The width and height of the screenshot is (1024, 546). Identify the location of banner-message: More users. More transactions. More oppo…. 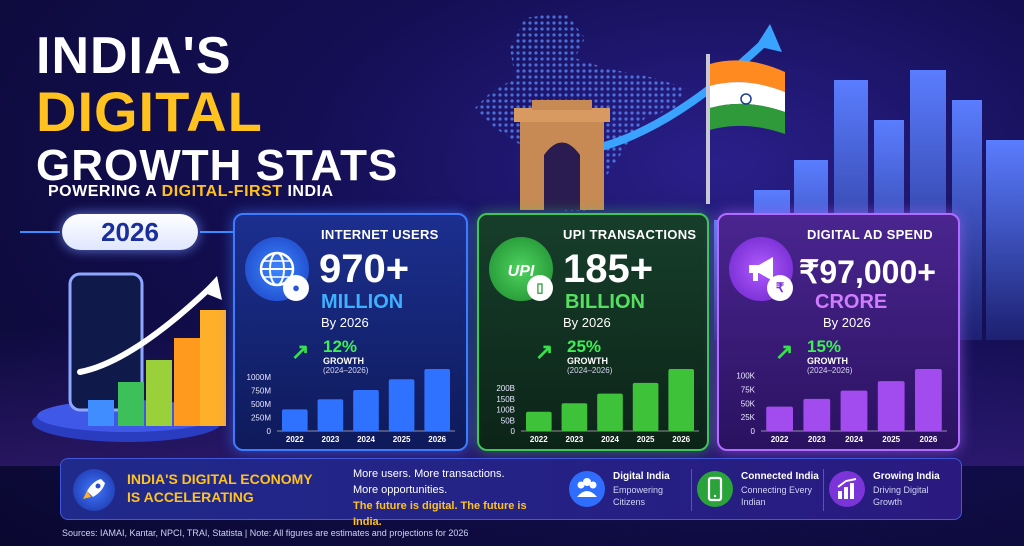
(453, 499).